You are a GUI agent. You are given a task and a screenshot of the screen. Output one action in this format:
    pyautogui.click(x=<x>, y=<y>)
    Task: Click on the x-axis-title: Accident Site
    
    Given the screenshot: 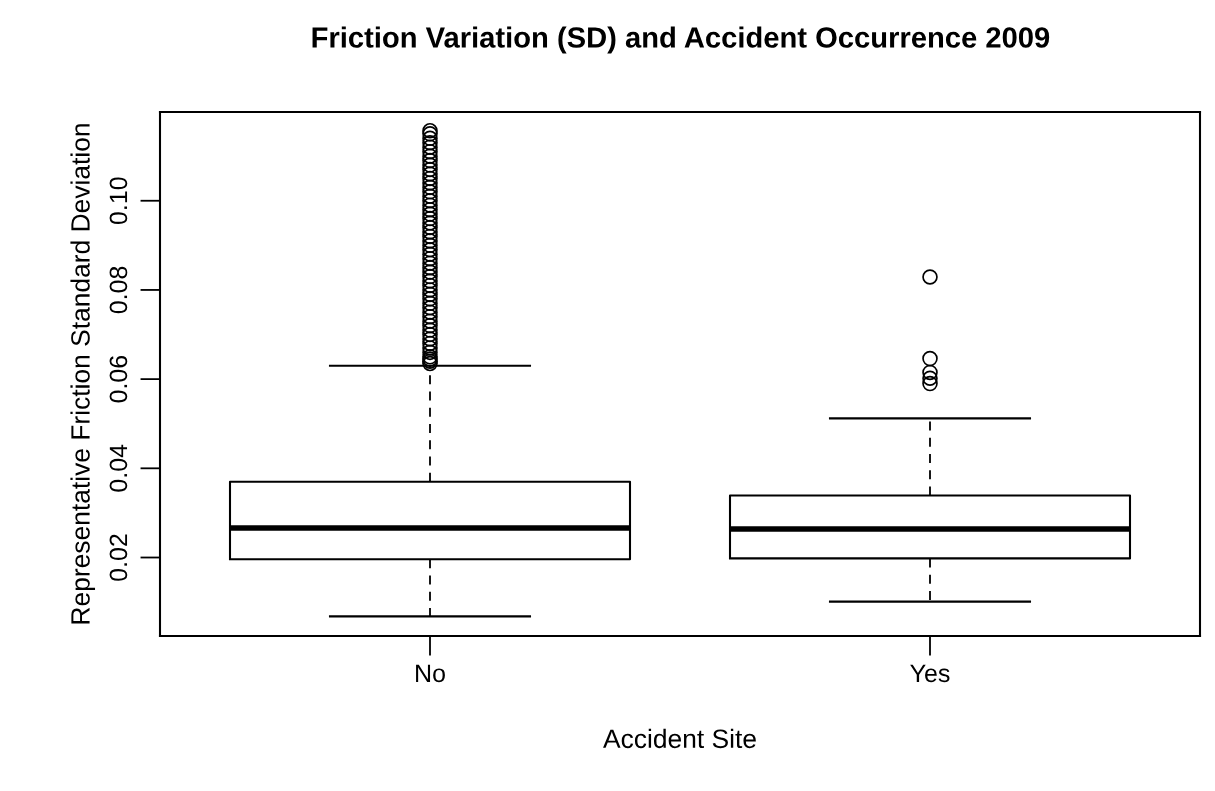 What is the action you would take?
    pyautogui.click(x=679, y=738)
    